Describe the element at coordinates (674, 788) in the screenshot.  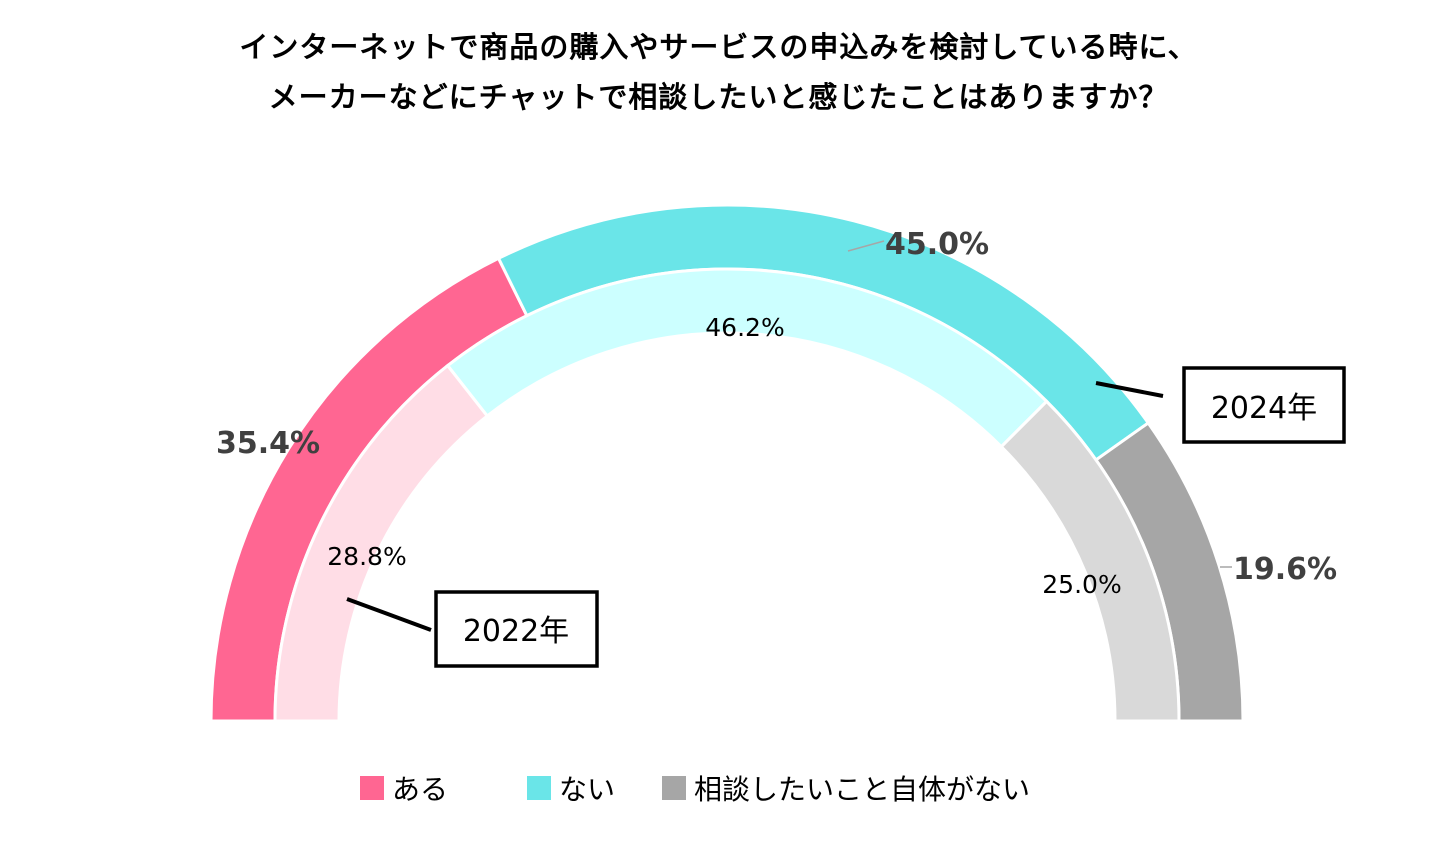
I see `legend-swatch-gray` at that location.